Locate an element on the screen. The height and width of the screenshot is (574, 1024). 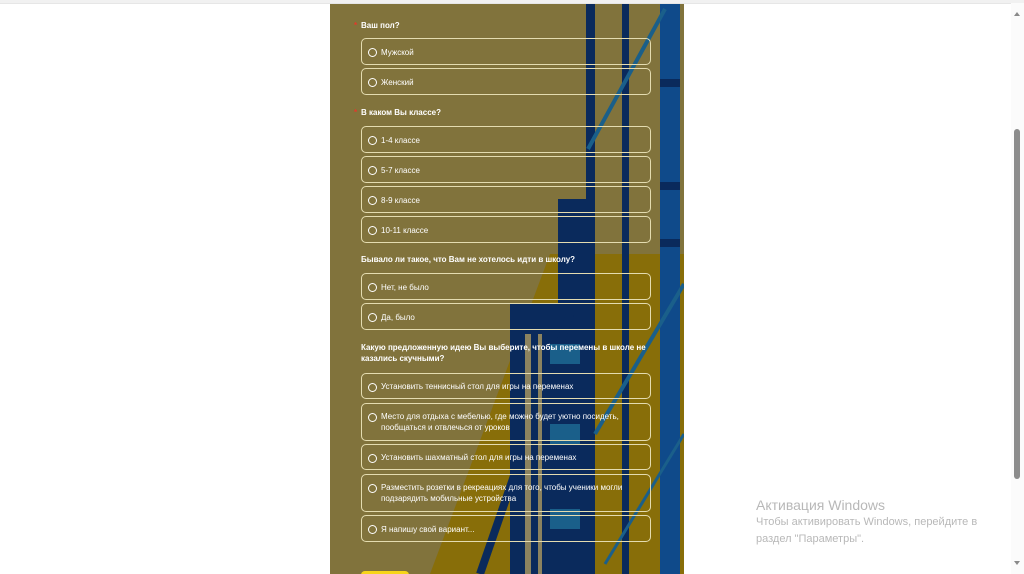
question-class: * В каком Вы классе? is located at coordinates (507, 112).